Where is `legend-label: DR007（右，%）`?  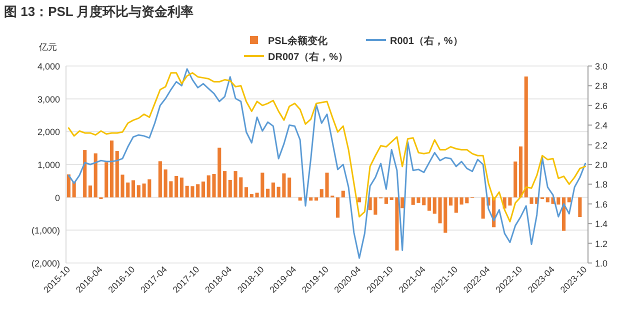
legend-label: DR007（右，%） is located at coordinates (308, 57).